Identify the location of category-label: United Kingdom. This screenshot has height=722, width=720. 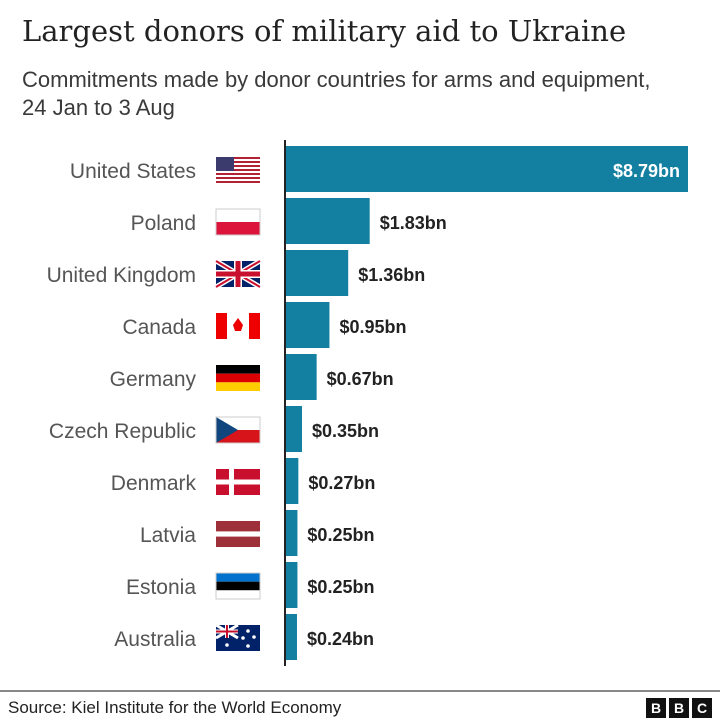
(121, 275).